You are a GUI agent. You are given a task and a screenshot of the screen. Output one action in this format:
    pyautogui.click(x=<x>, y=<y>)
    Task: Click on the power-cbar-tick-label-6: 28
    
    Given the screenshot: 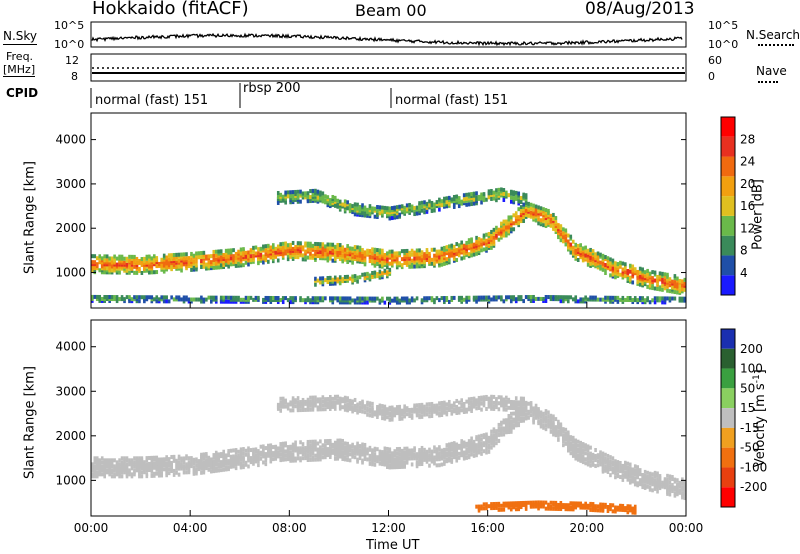 What is the action you would take?
    pyautogui.click(x=747, y=139)
    